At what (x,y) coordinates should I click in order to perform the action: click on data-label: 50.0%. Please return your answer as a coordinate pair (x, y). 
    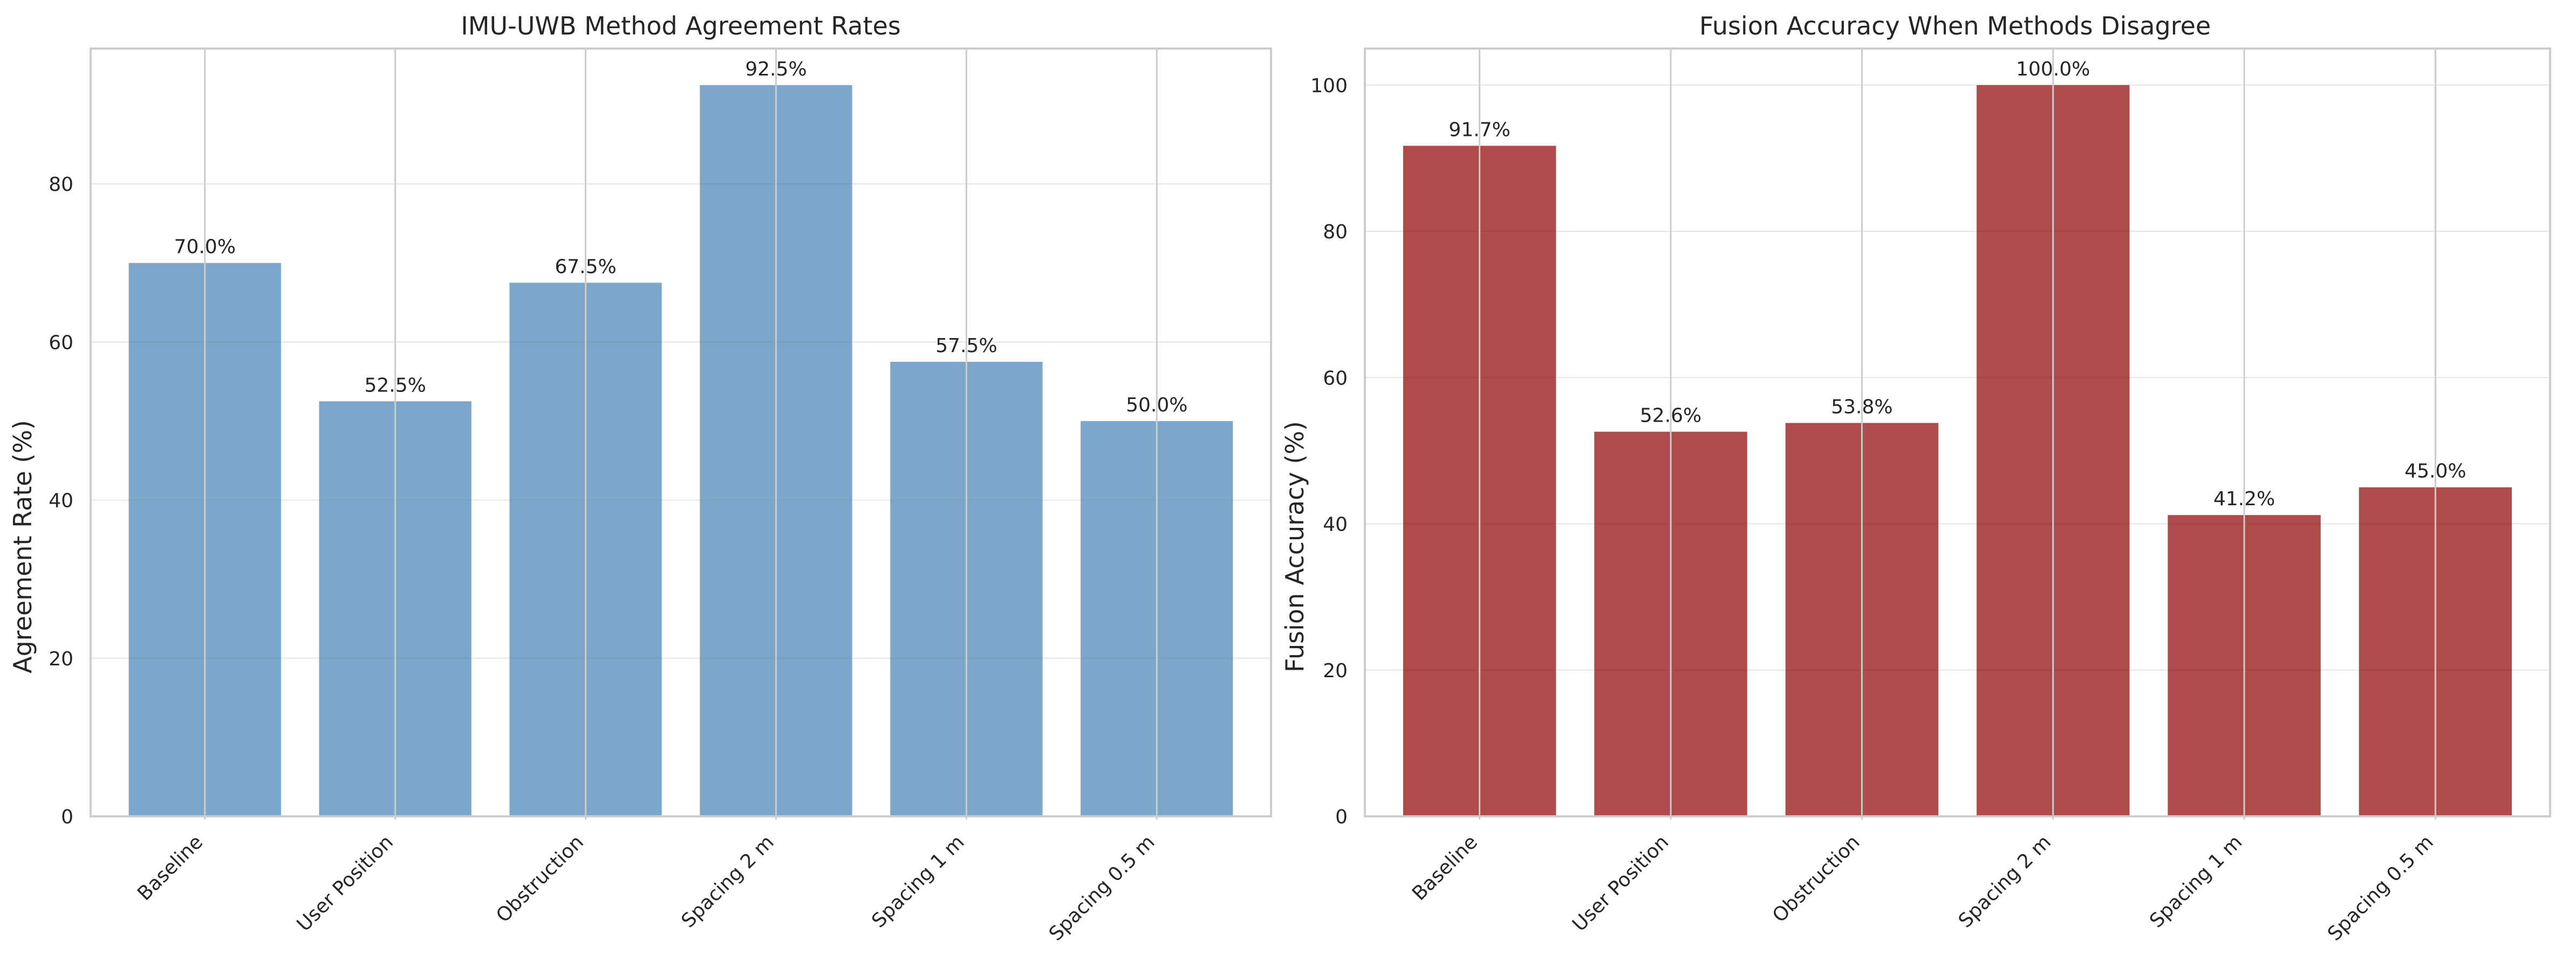
    Looking at the image, I should click on (1156, 405).